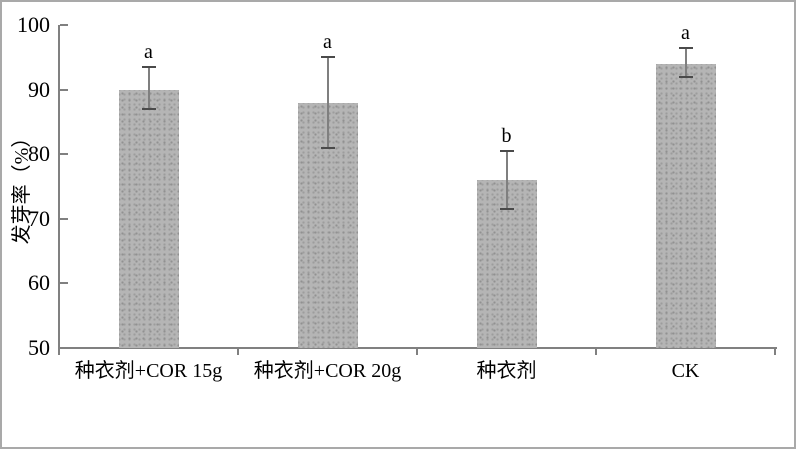 The height and width of the screenshot is (449, 796). What do you see at coordinates (22, 186) in the screenshot?
I see `y-axis-title: 发芽率（%）` at bounding box center [22, 186].